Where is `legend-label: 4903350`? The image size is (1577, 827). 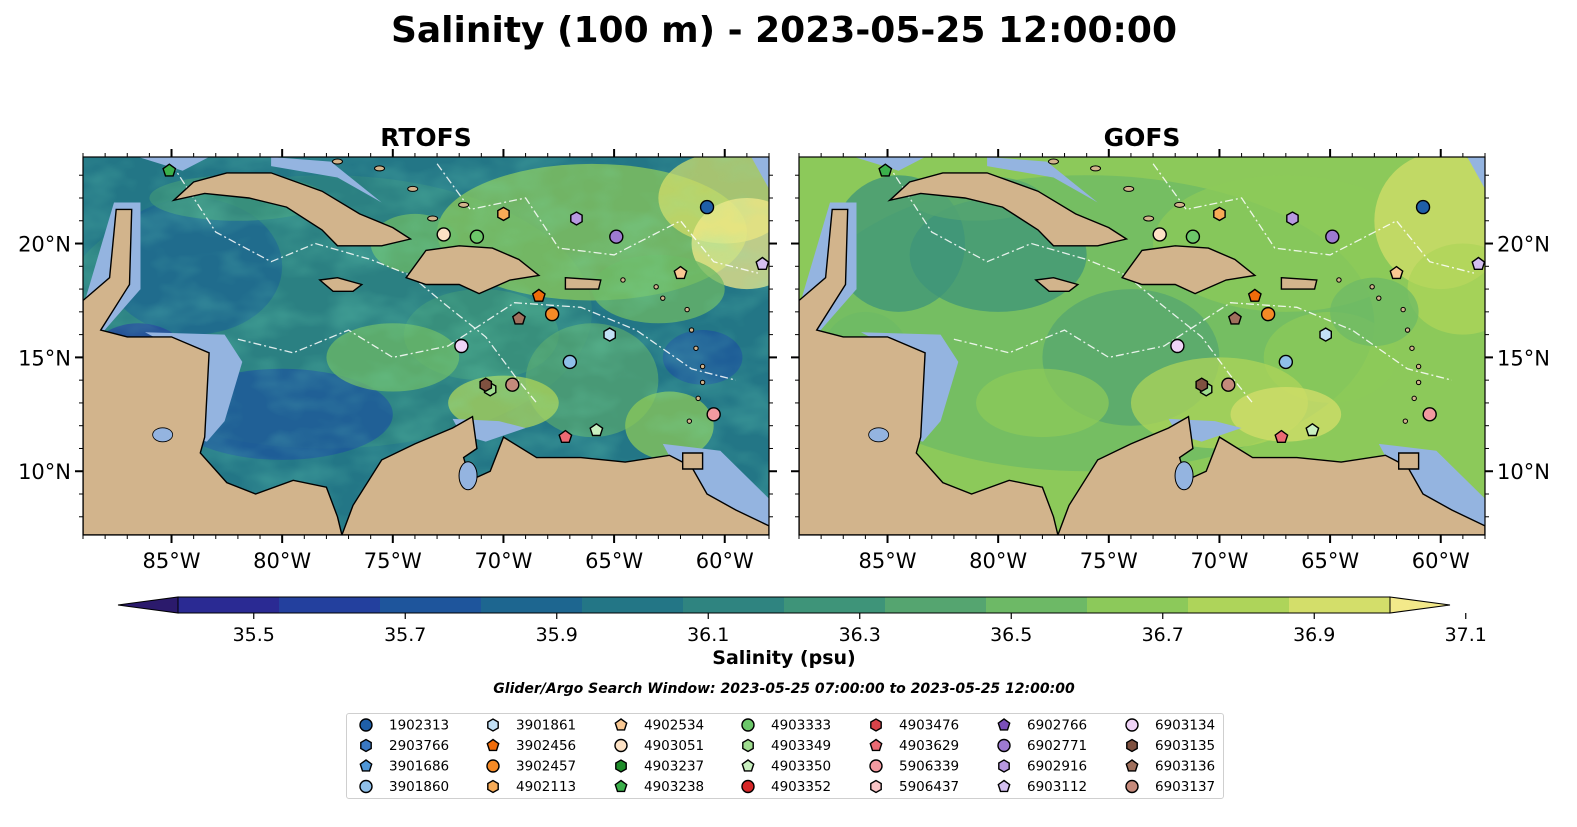
legend-label: 4903350 is located at coordinates (801, 767).